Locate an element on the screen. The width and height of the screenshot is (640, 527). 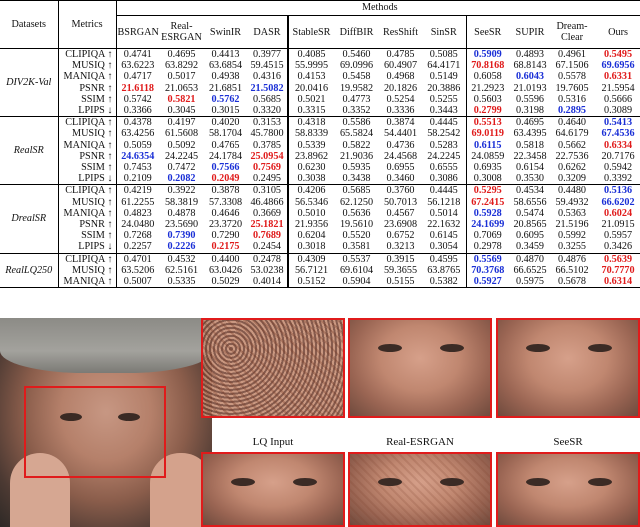
table-cell: 0.2226 is located at coordinates (181, 247).